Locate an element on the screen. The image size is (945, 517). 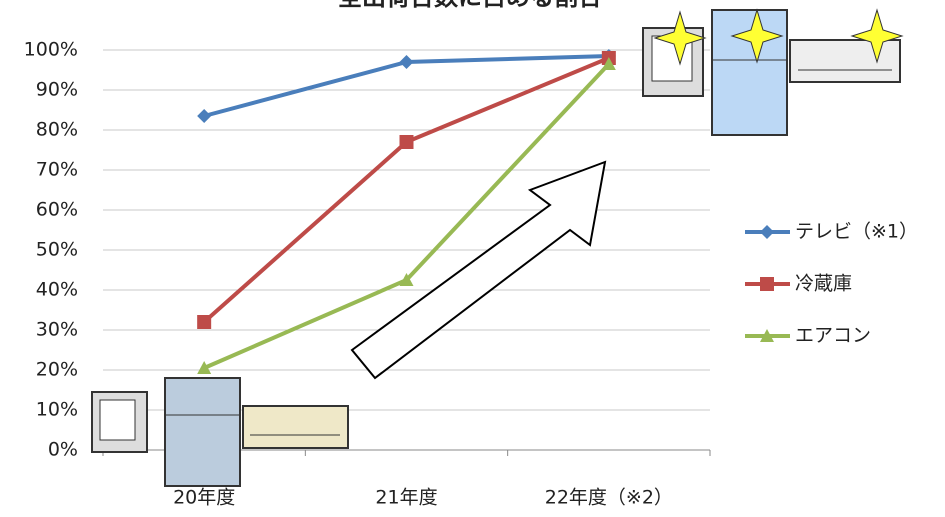
y-tick-label: 90% is located at coordinates (57, 90).